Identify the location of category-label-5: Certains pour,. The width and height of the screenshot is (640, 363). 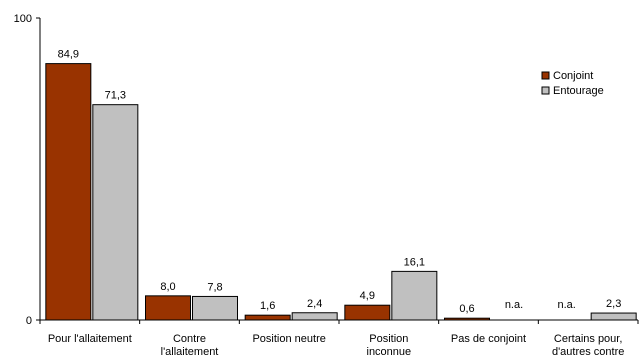
(588, 339).